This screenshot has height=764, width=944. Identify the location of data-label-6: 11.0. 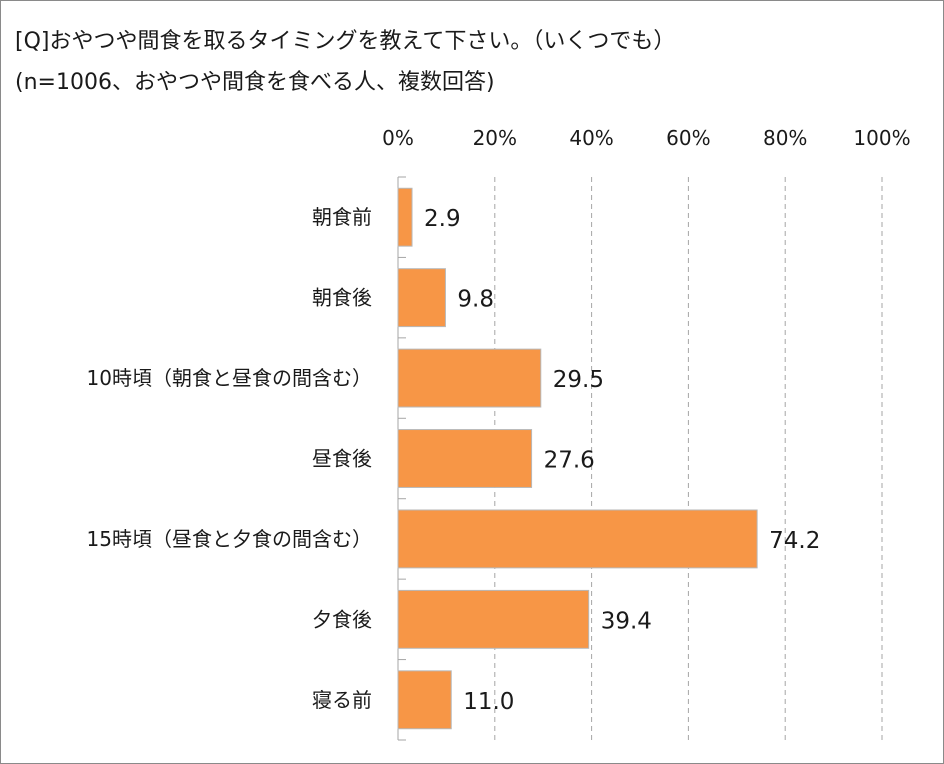
(488, 702).